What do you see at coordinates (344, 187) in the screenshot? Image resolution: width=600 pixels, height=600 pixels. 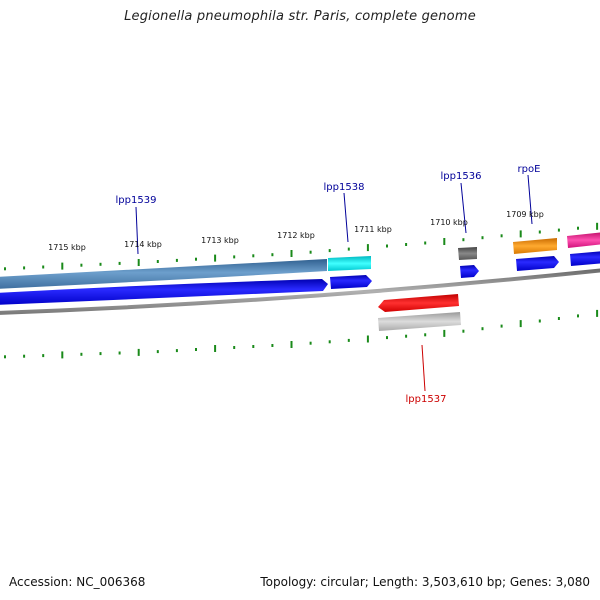 I see `label-lpp1538: lpp1538` at bounding box center [344, 187].